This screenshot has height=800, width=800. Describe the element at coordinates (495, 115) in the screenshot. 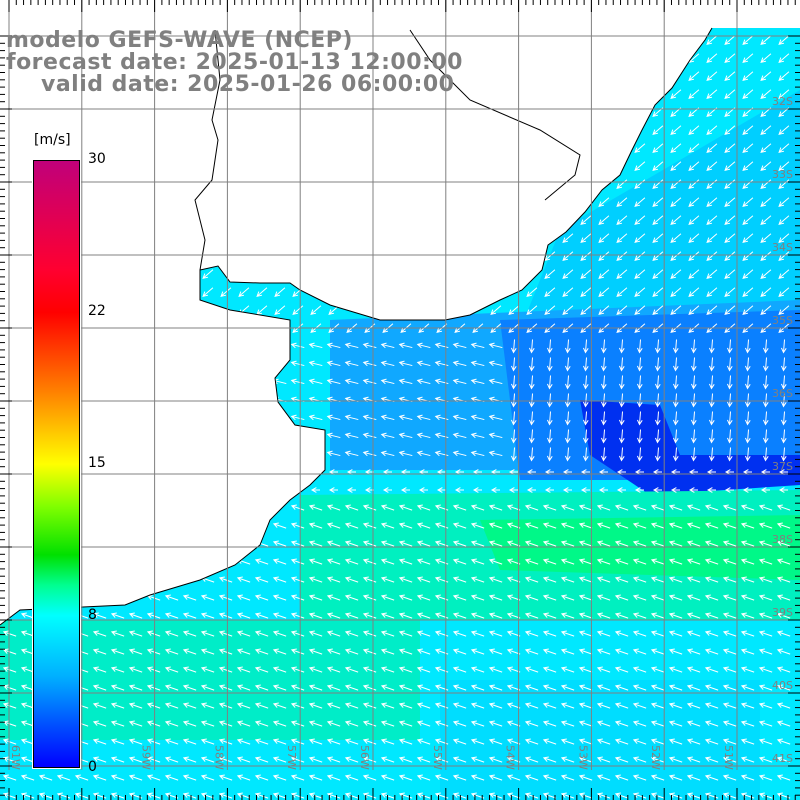

I see `country-border` at that location.